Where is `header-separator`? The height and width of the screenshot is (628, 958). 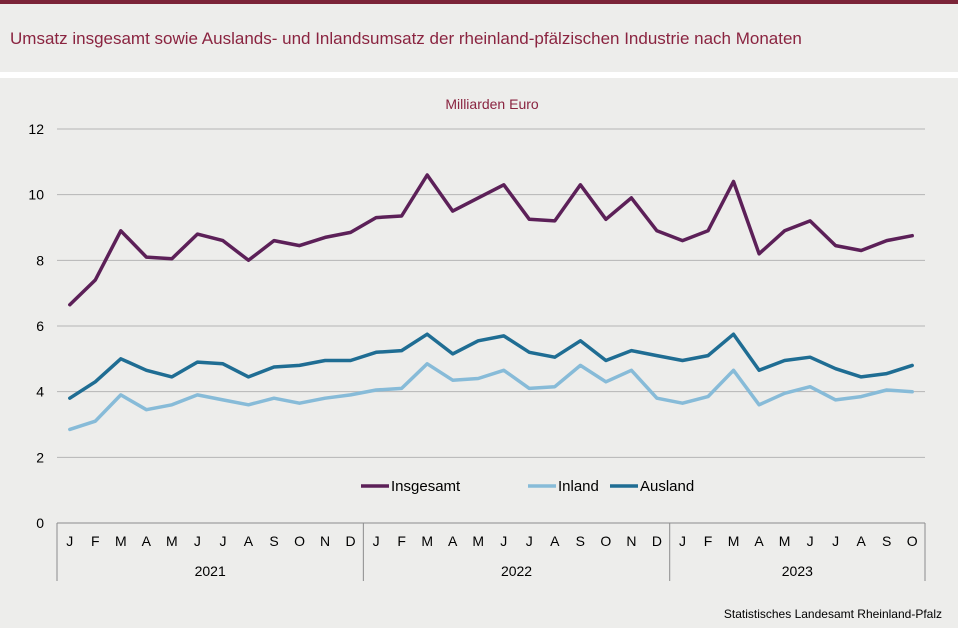
header-separator is located at coordinates (479, 75).